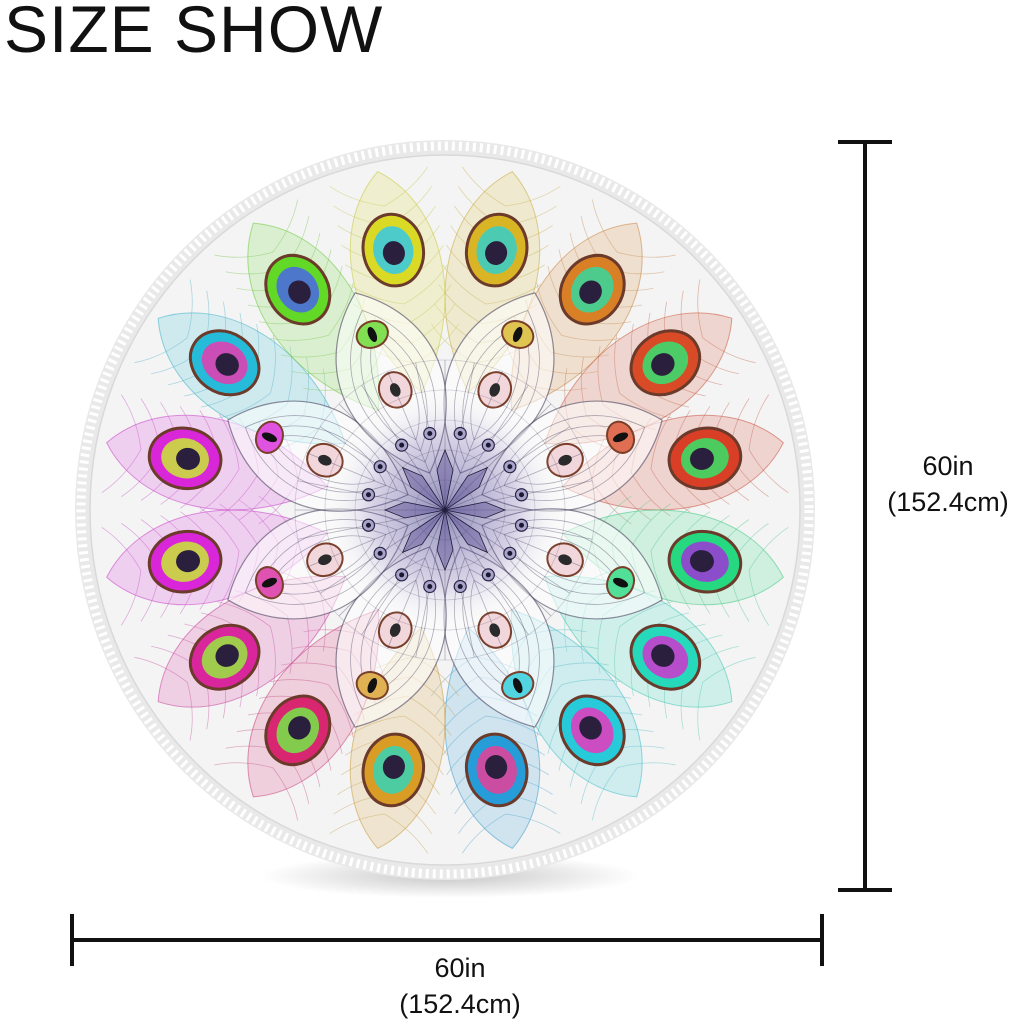 Image resolution: width=1028 pixels, height=1028 pixels. I want to click on height-cap-bottom, so click(865, 890).